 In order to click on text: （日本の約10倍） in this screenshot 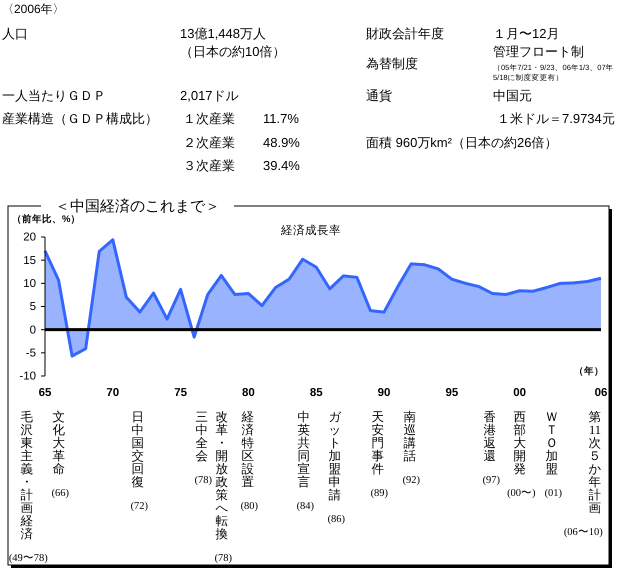, I will do `click(233, 51)`.